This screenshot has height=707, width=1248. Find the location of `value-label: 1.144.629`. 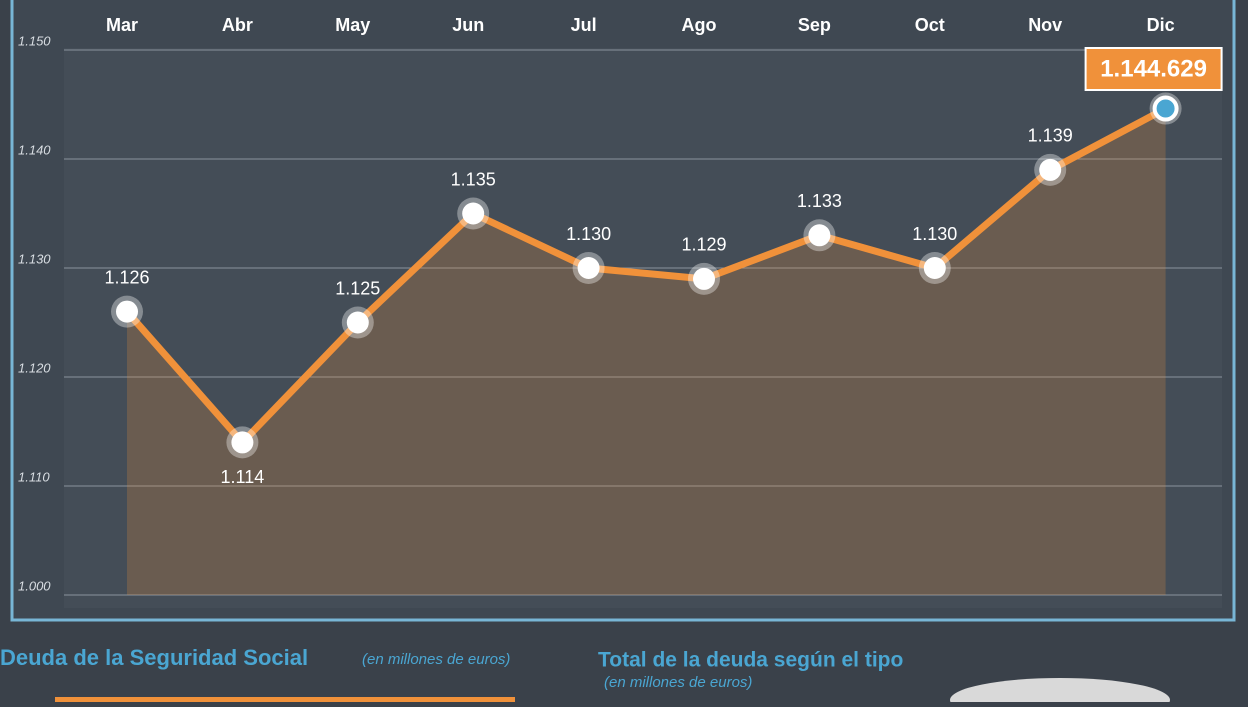

value-label: 1.144.629 is located at coordinates (1153, 68).